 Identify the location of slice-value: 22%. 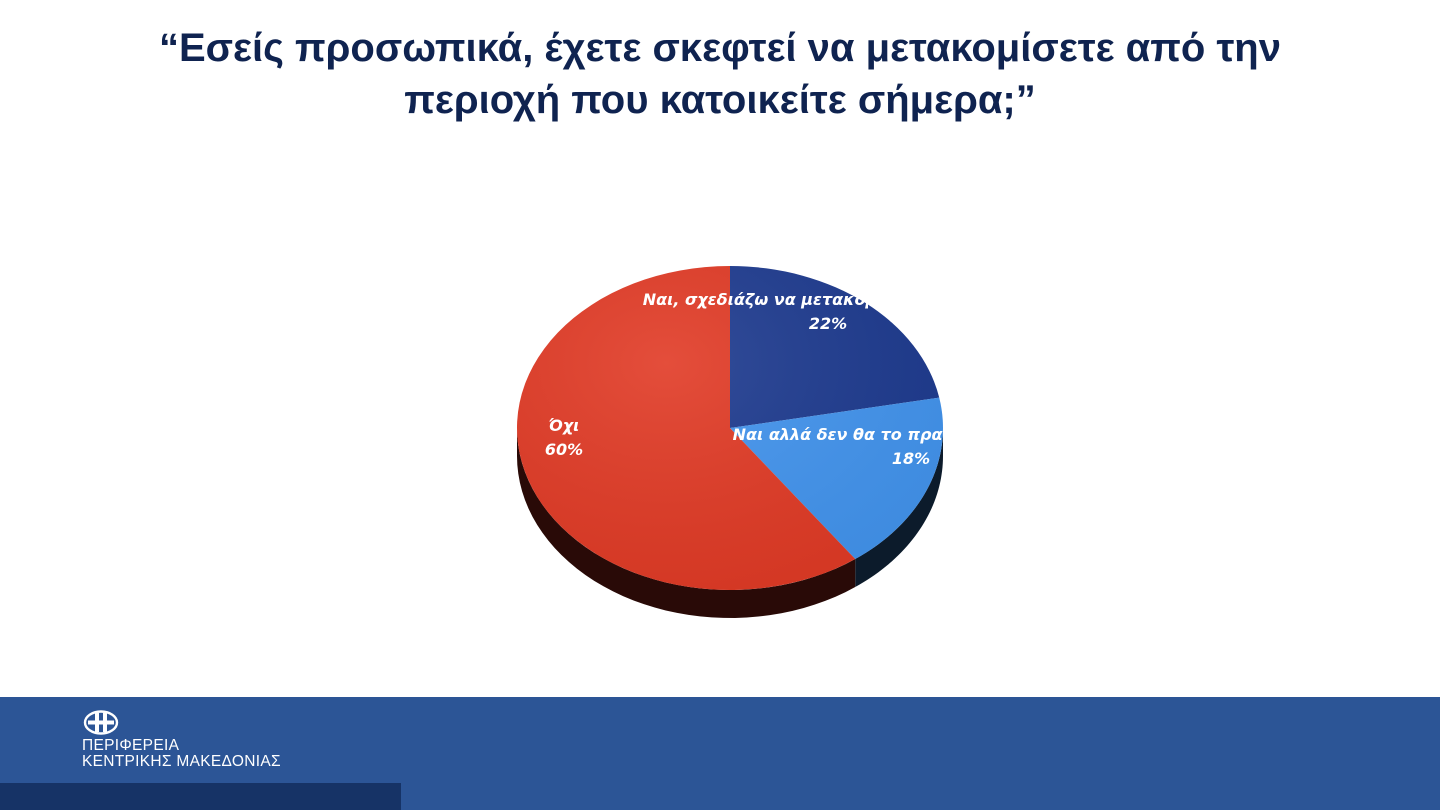
(828, 323).